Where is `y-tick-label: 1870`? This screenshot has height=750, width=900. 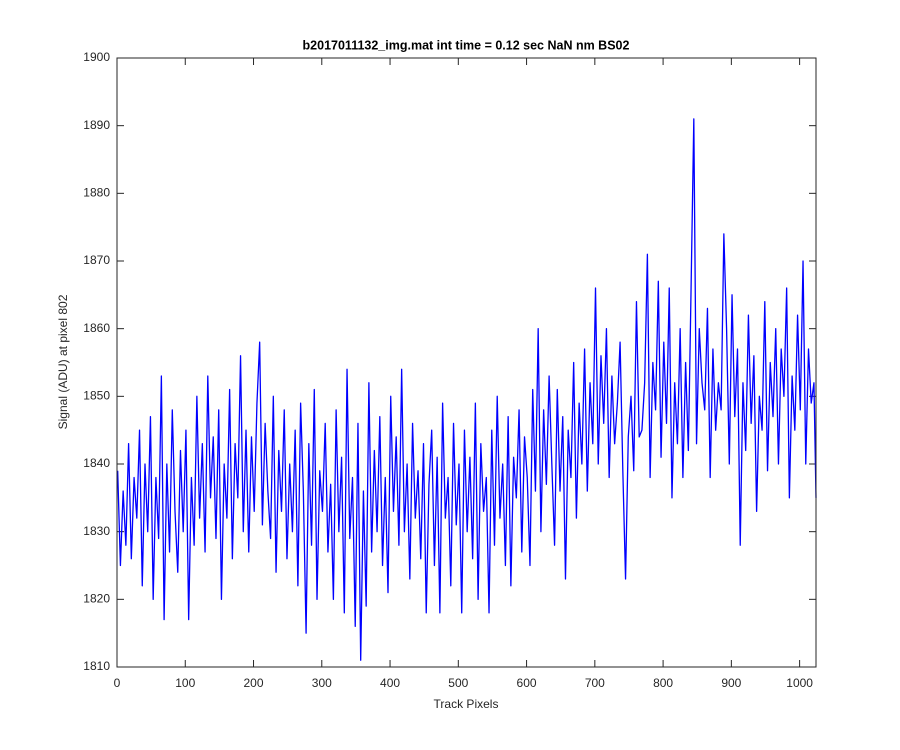
y-tick-label: 1870 is located at coordinates (96, 260).